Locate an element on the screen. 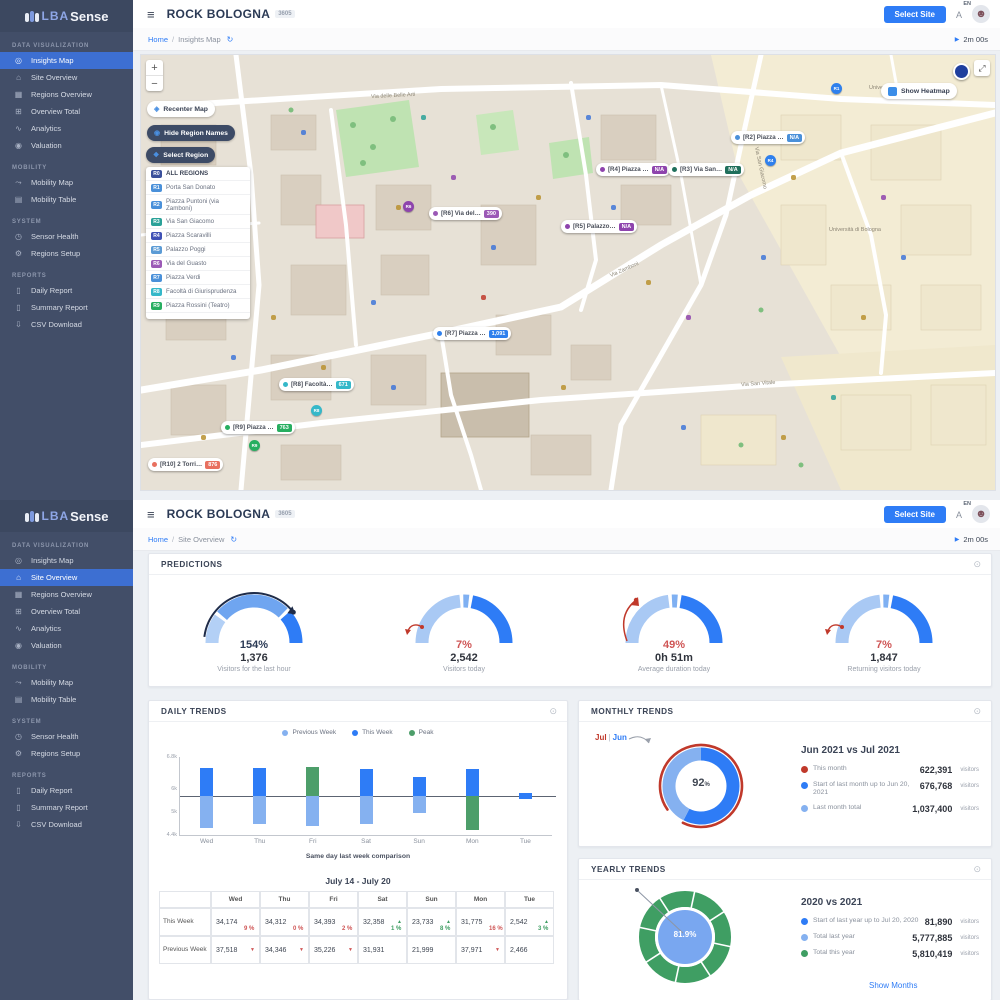 This screenshot has height=1000, width=1000. recenter-map-button: ◈ Recenter Map is located at coordinates (181, 109).